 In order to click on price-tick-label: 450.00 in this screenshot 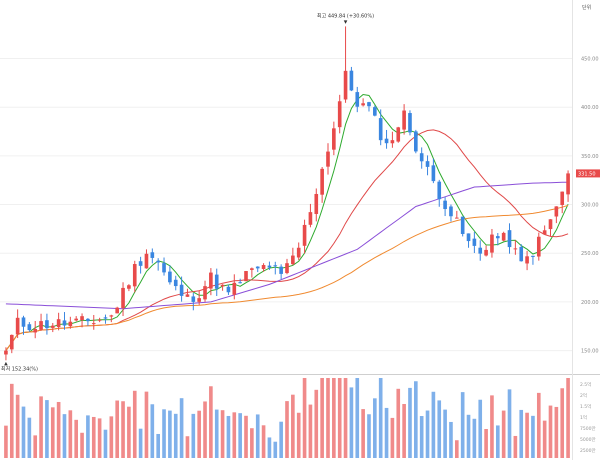, I will do `click(590, 60)`.